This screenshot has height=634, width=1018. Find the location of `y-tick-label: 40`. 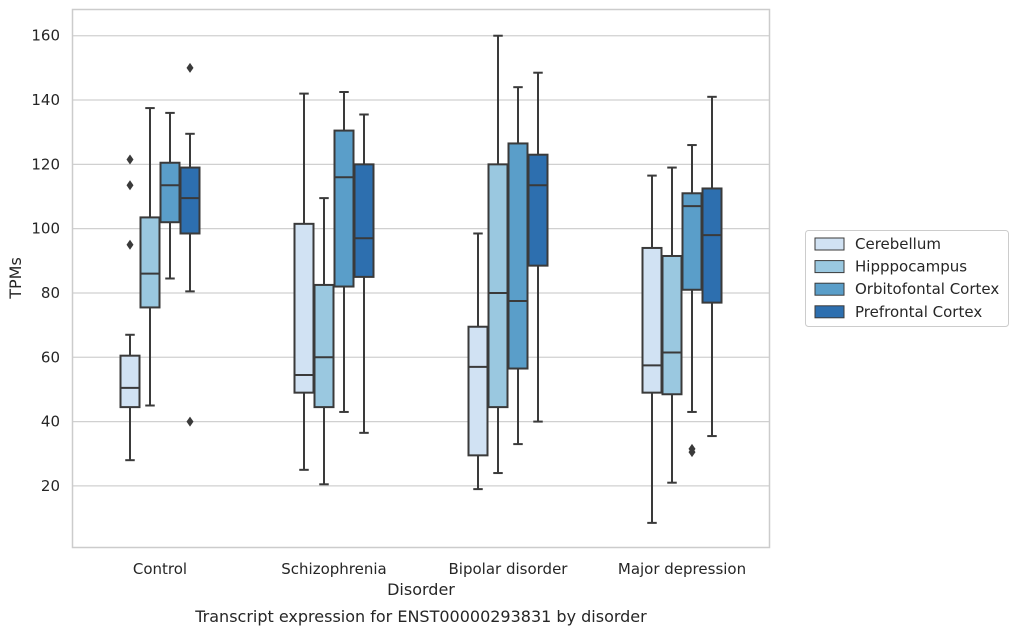

y-tick-label: 40 is located at coordinates (50, 422).